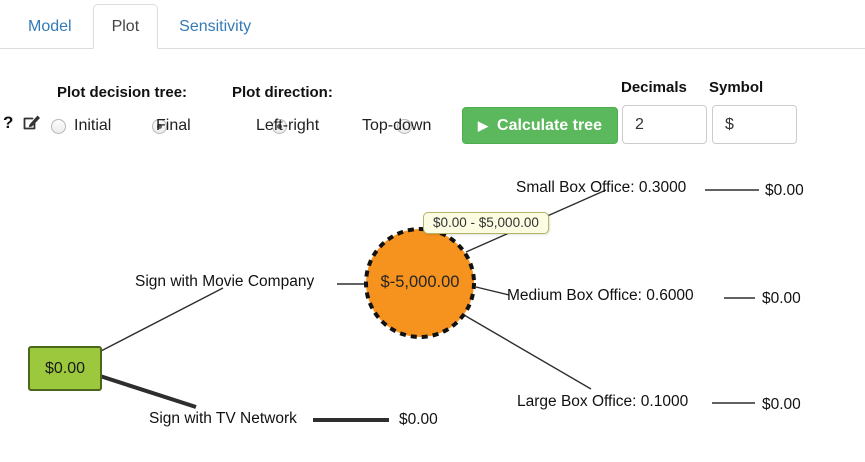 The image size is (865, 462). I want to click on chance-node-value: $-5,000.00, so click(420, 282).